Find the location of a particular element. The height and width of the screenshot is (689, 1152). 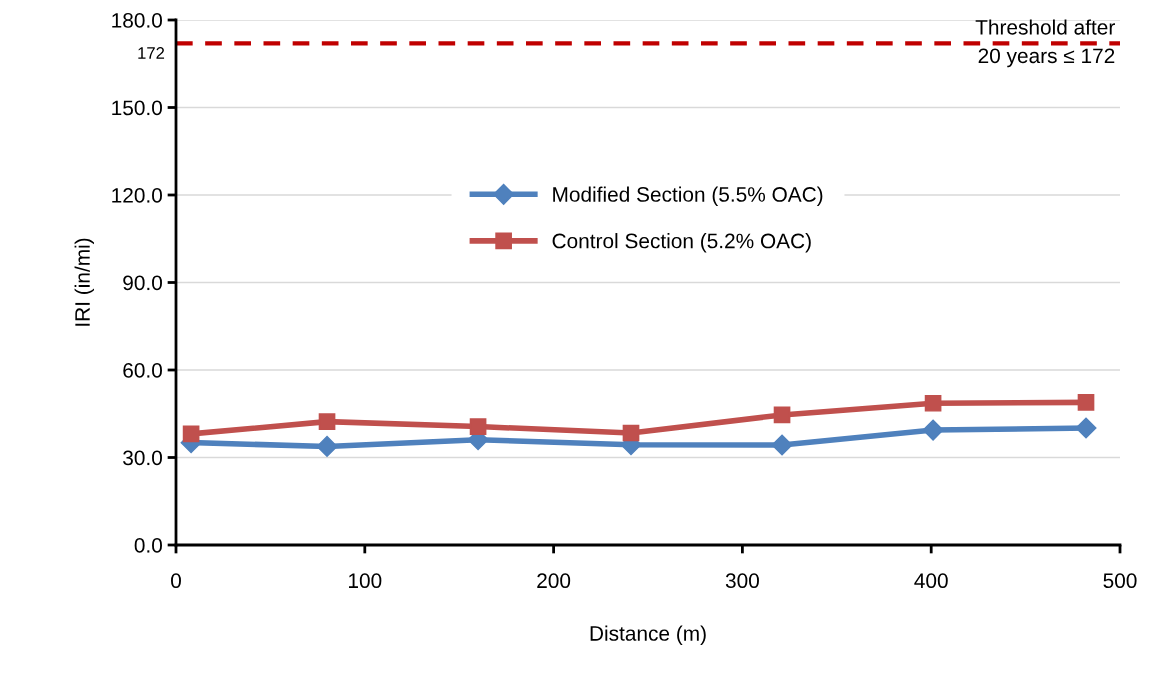

y-tick-label: 90.0 is located at coordinates (142, 283).